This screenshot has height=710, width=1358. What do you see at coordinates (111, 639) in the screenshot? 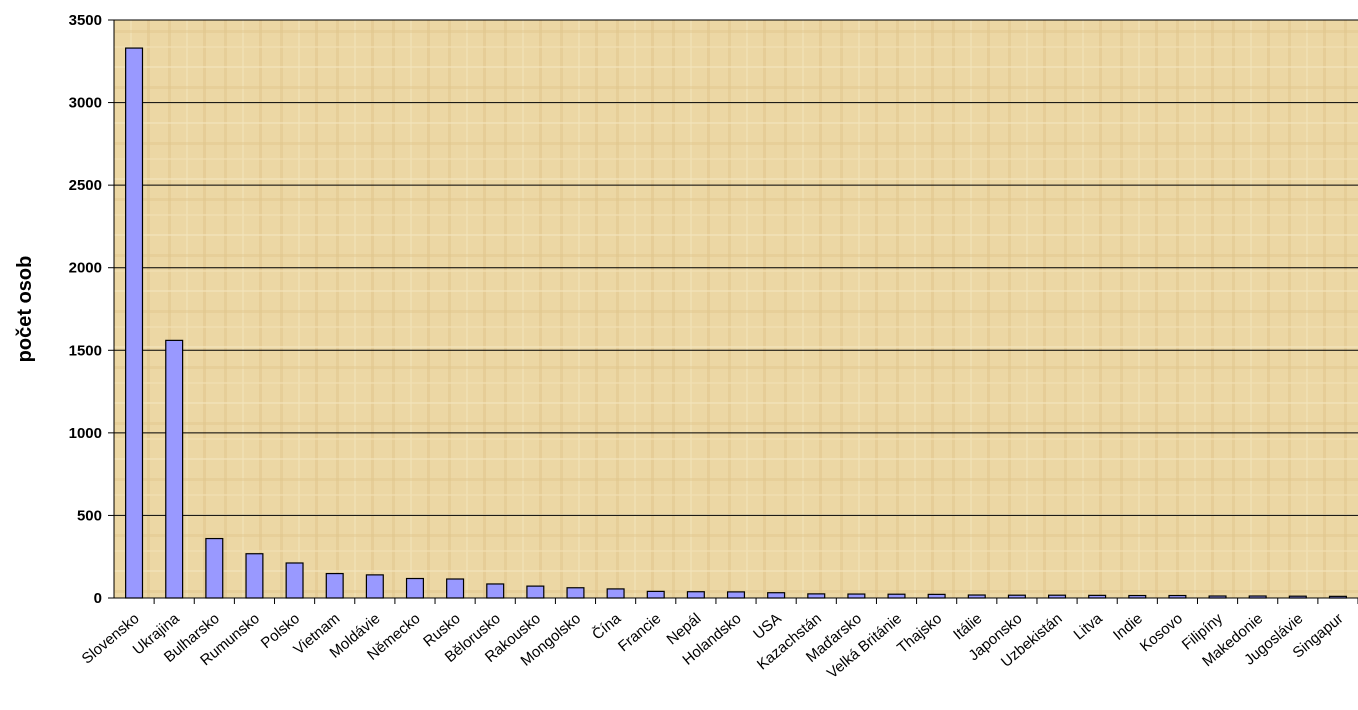
I see `x-tick-label: Slovensko` at bounding box center [111, 639].